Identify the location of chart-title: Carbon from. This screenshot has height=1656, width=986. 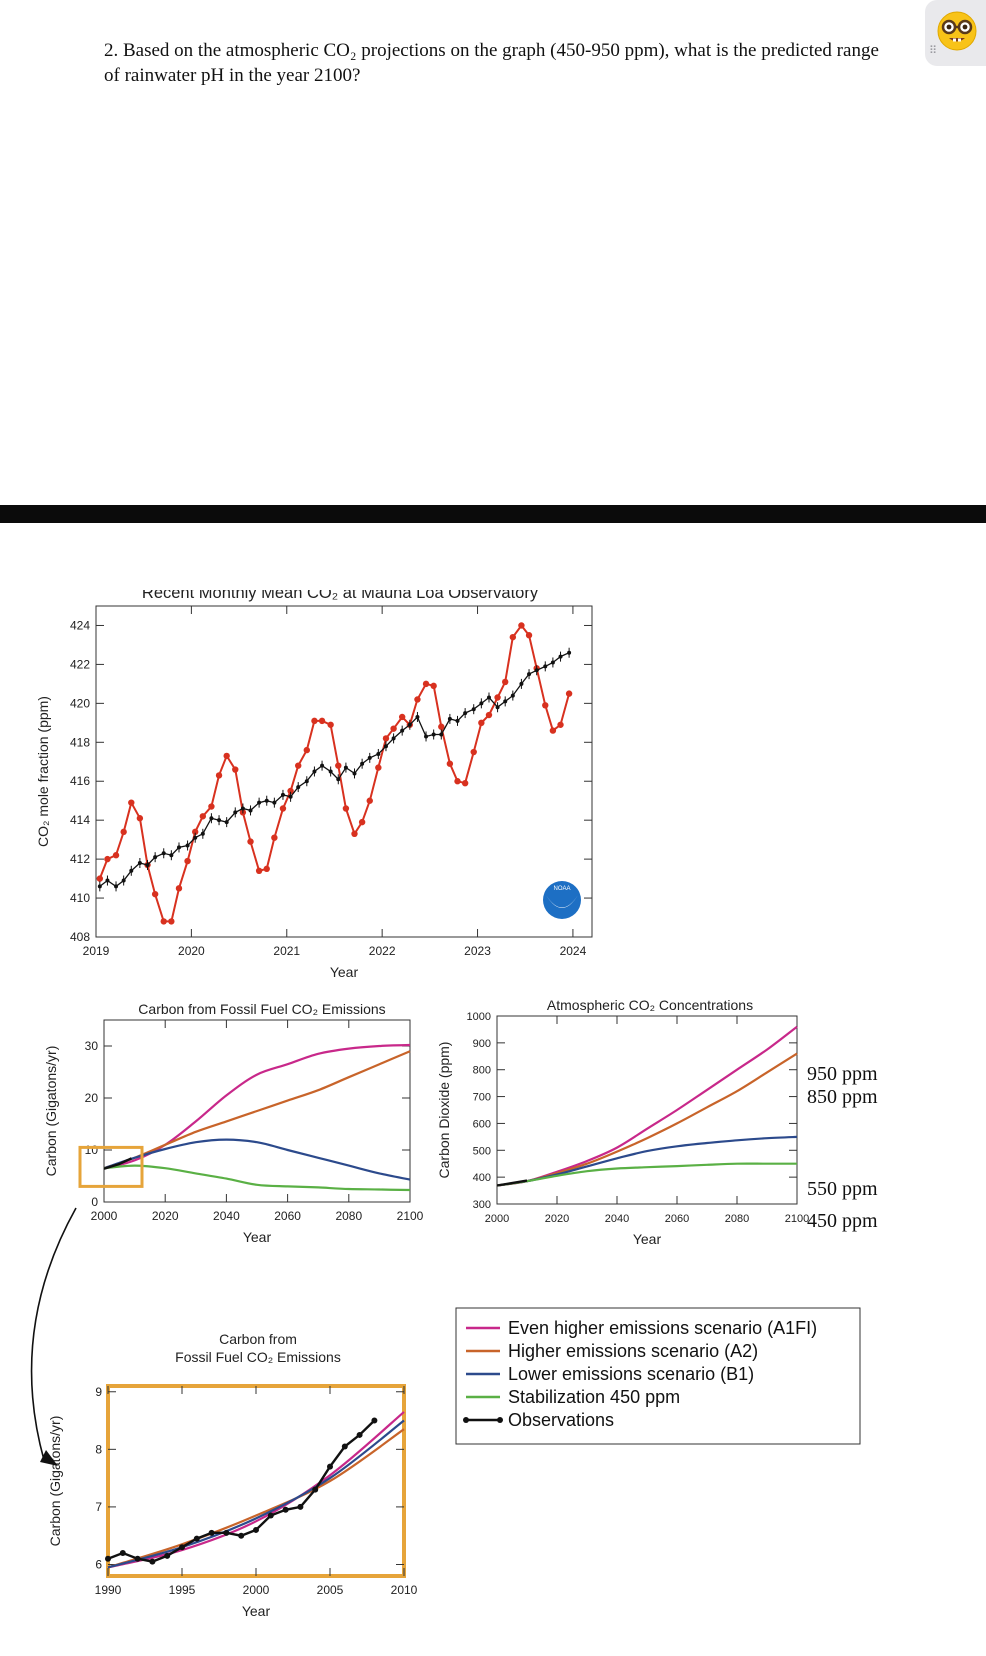
(258, 1339).